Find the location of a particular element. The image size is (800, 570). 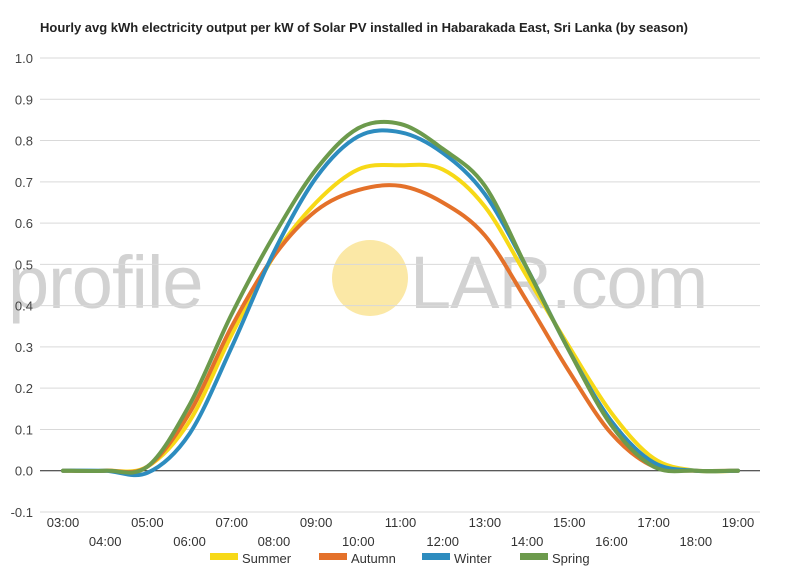

legend-swatch-summer is located at coordinates (224, 556).